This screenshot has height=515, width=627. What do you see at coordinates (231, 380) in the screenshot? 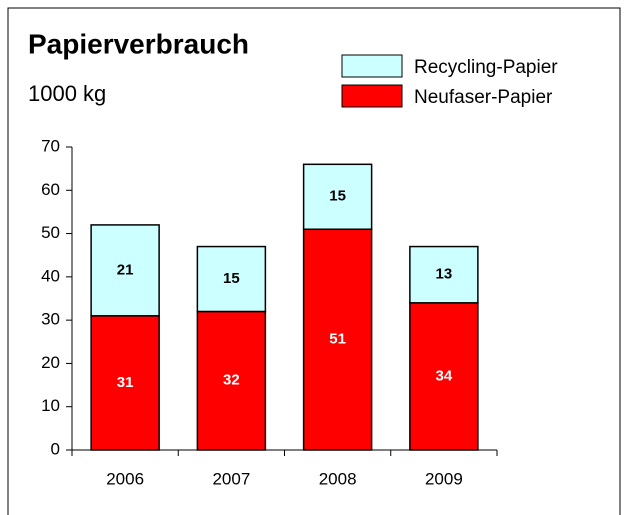
I see `data-label: 32` at bounding box center [231, 380].